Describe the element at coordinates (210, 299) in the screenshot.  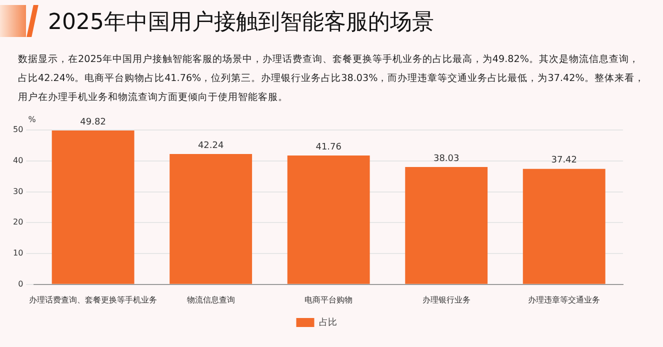
I see `x-tick-label: 物流信息查询` at that location.